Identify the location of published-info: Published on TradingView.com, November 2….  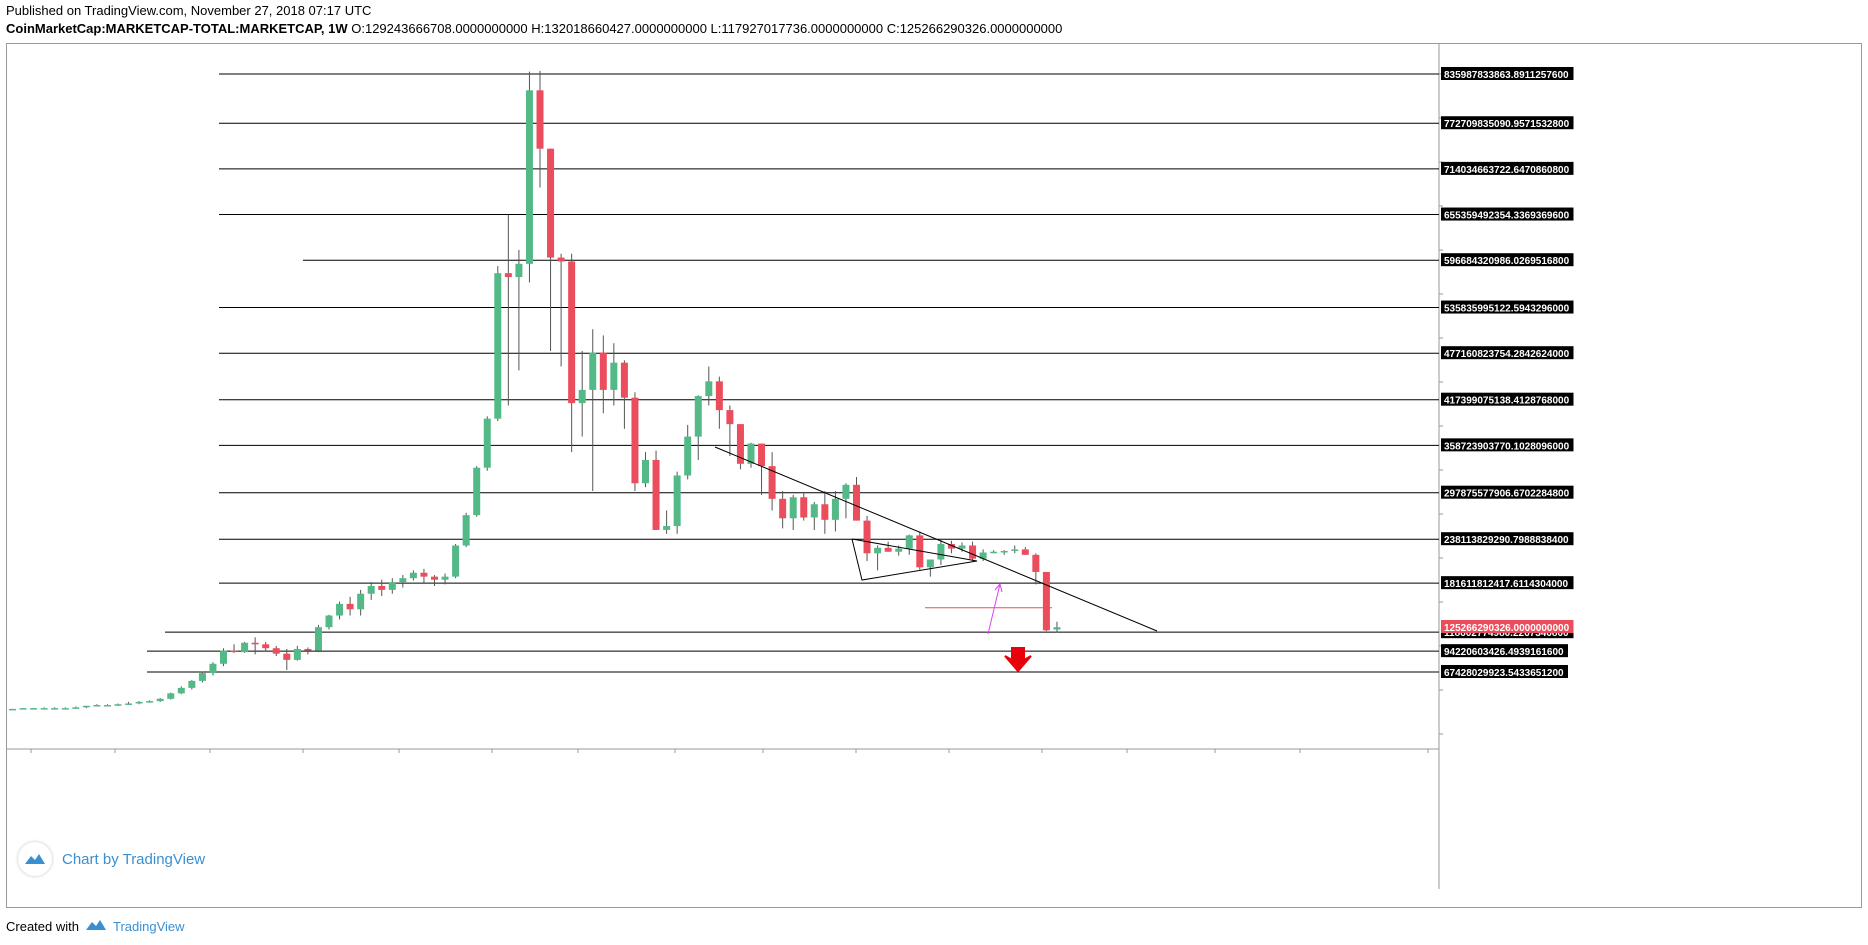
(189, 10).